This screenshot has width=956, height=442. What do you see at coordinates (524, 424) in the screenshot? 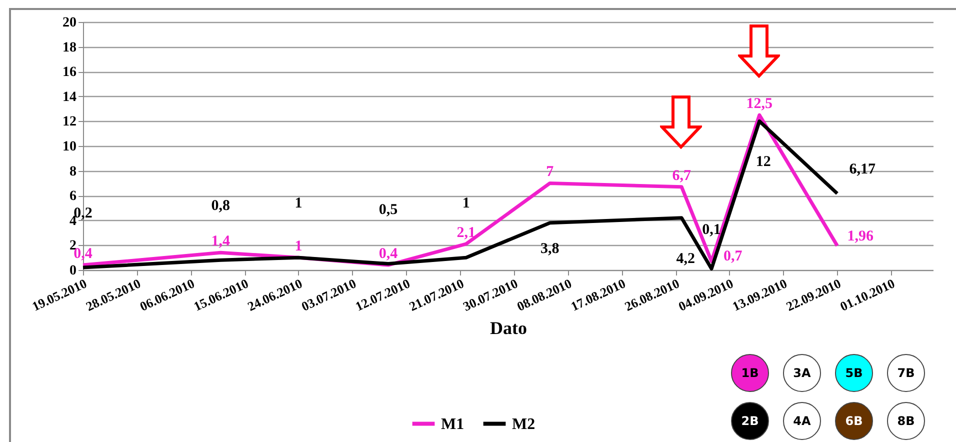
I see `legend-label: M2` at bounding box center [524, 424].